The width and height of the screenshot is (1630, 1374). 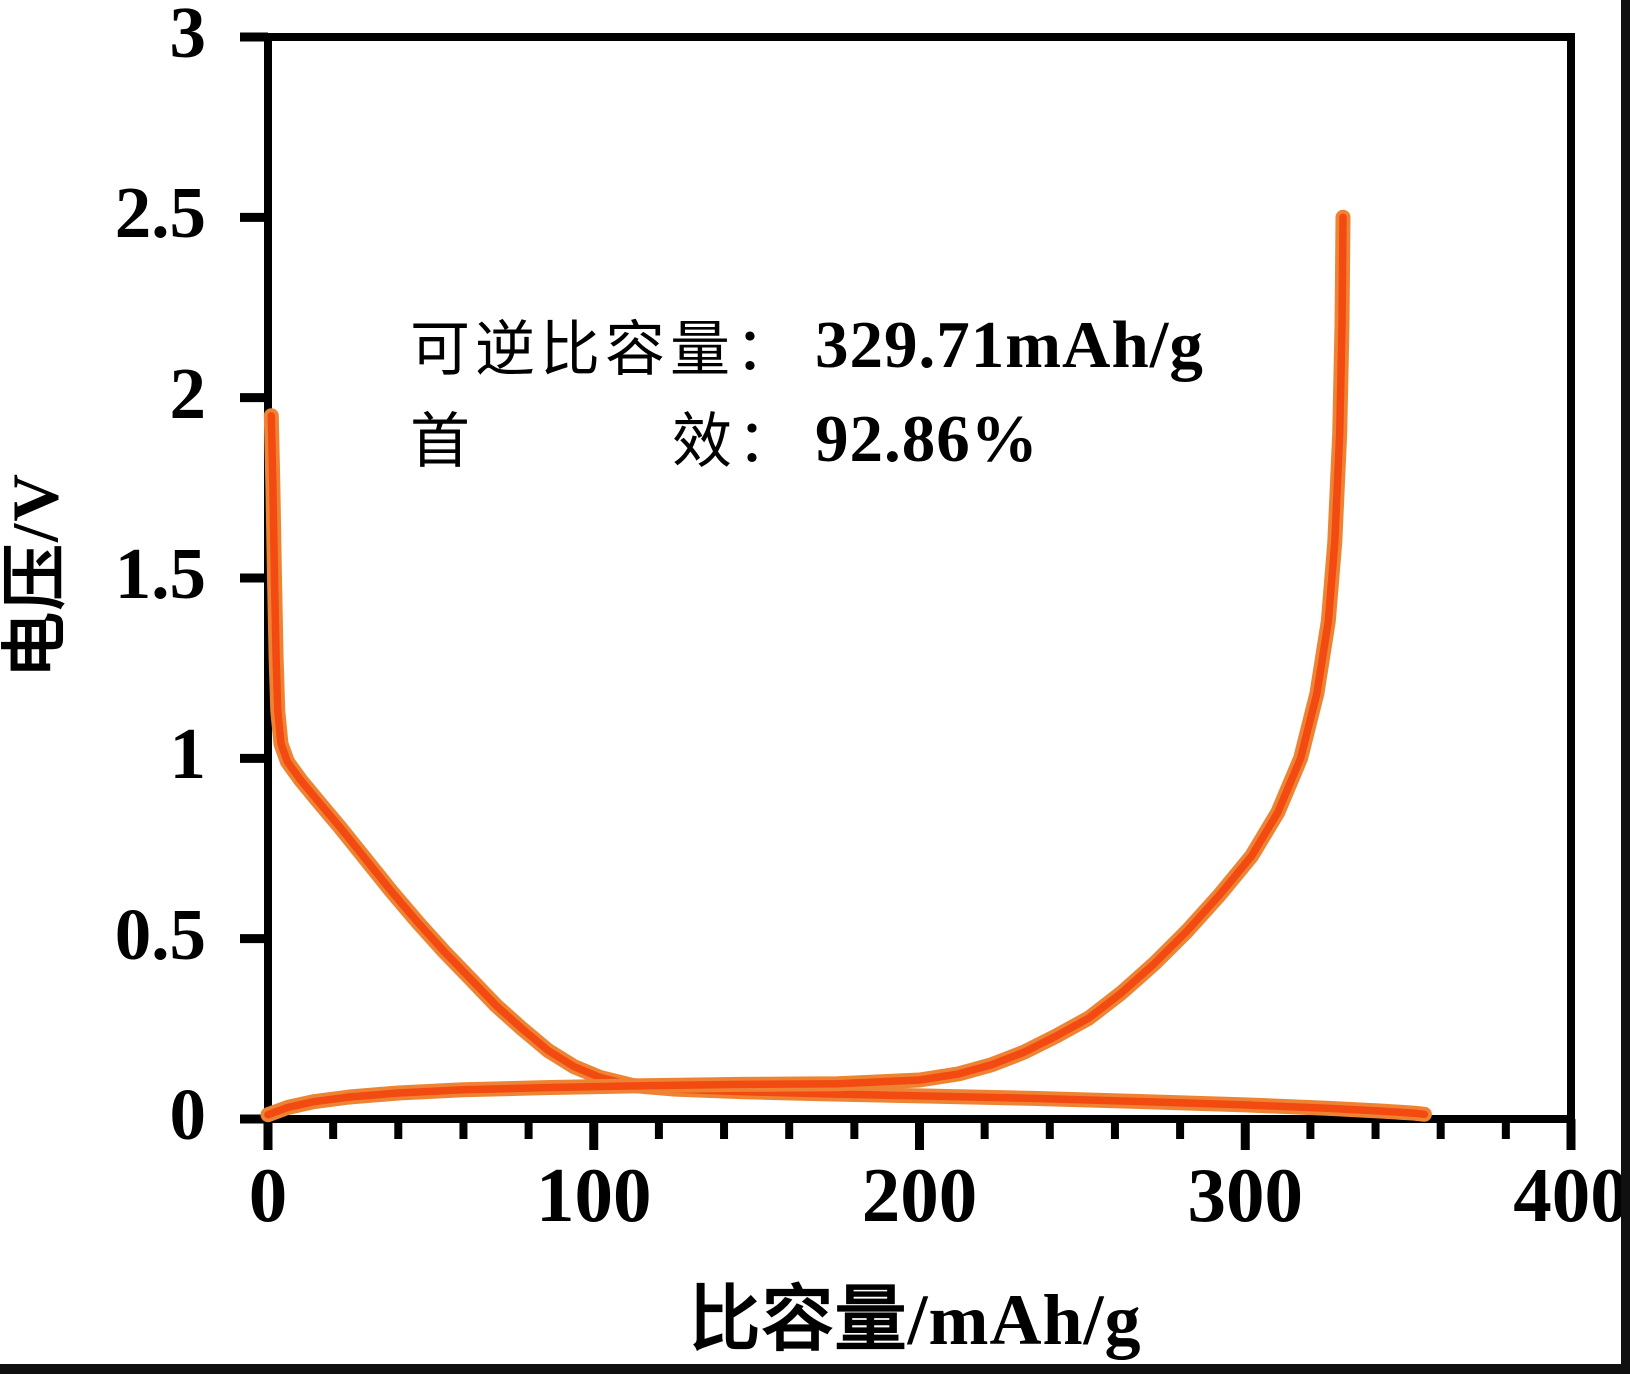 What do you see at coordinates (1625, 687) in the screenshot?
I see `page-edge-right` at bounding box center [1625, 687].